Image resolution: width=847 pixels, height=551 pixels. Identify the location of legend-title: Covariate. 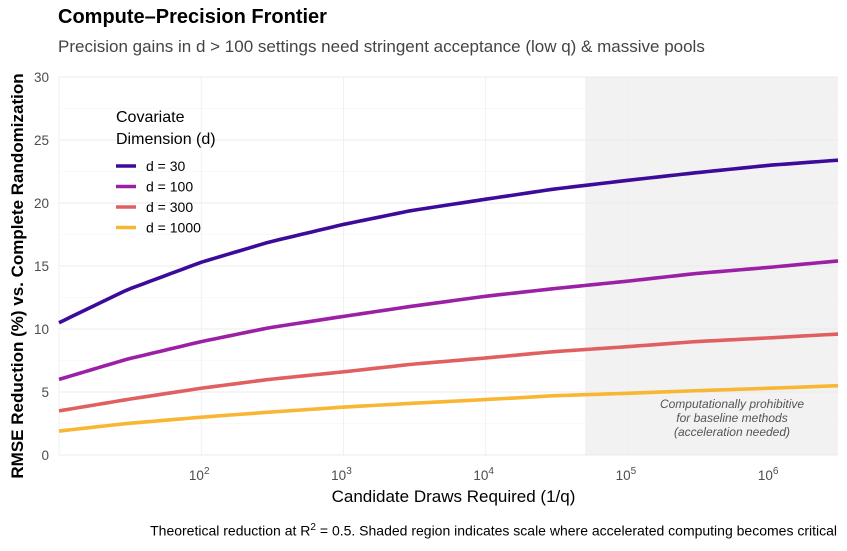
(150, 117).